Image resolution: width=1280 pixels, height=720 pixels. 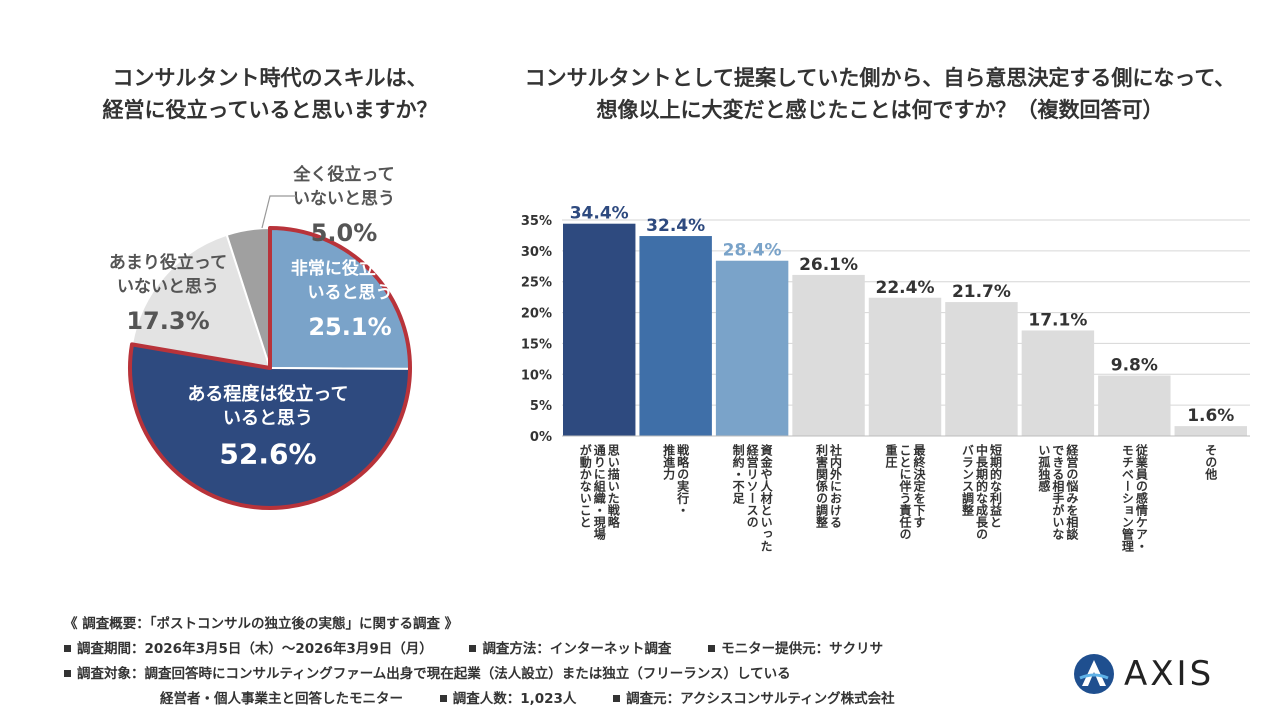 What do you see at coordinates (344, 233) in the screenshot?
I see `pie-slice-value: 5.0%` at bounding box center [344, 233].